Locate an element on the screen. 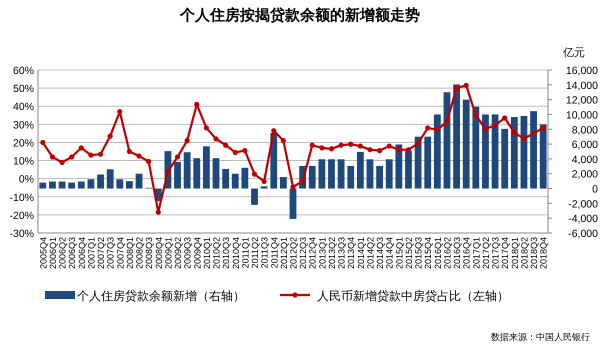 This screenshot has height=349, width=600. x-tick-label: 2010Q2 is located at coordinates (217, 253).